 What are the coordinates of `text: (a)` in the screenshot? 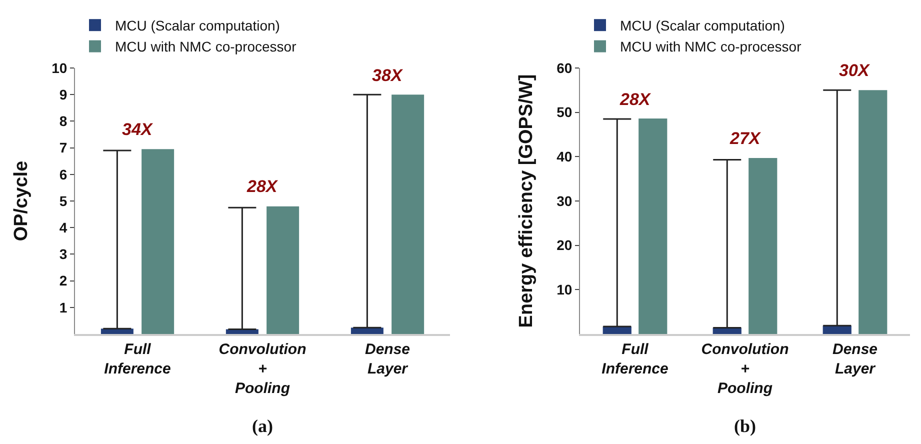 It's located at (262, 426).